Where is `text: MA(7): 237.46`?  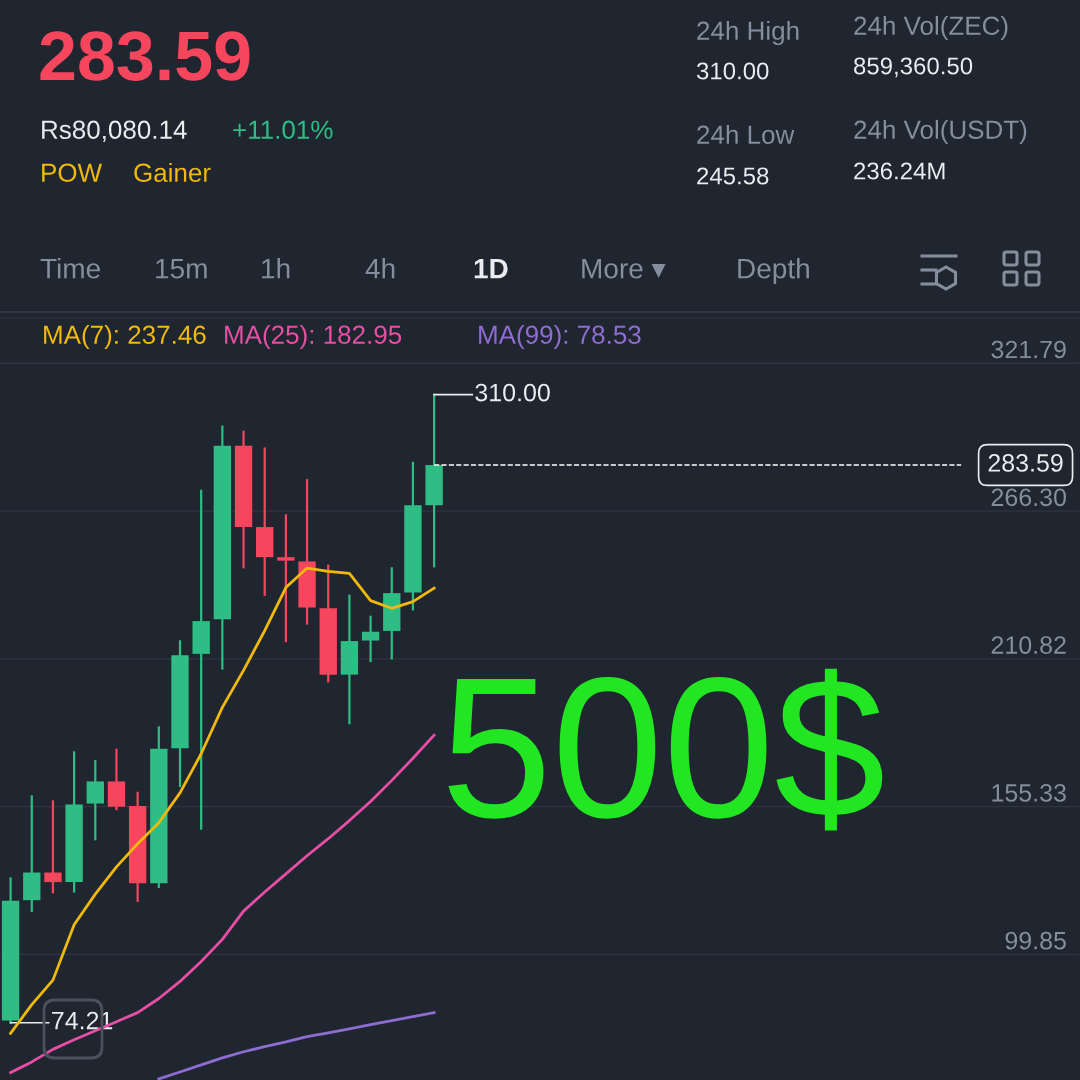
text: MA(7): 237.46 is located at coordinates (125, 337).